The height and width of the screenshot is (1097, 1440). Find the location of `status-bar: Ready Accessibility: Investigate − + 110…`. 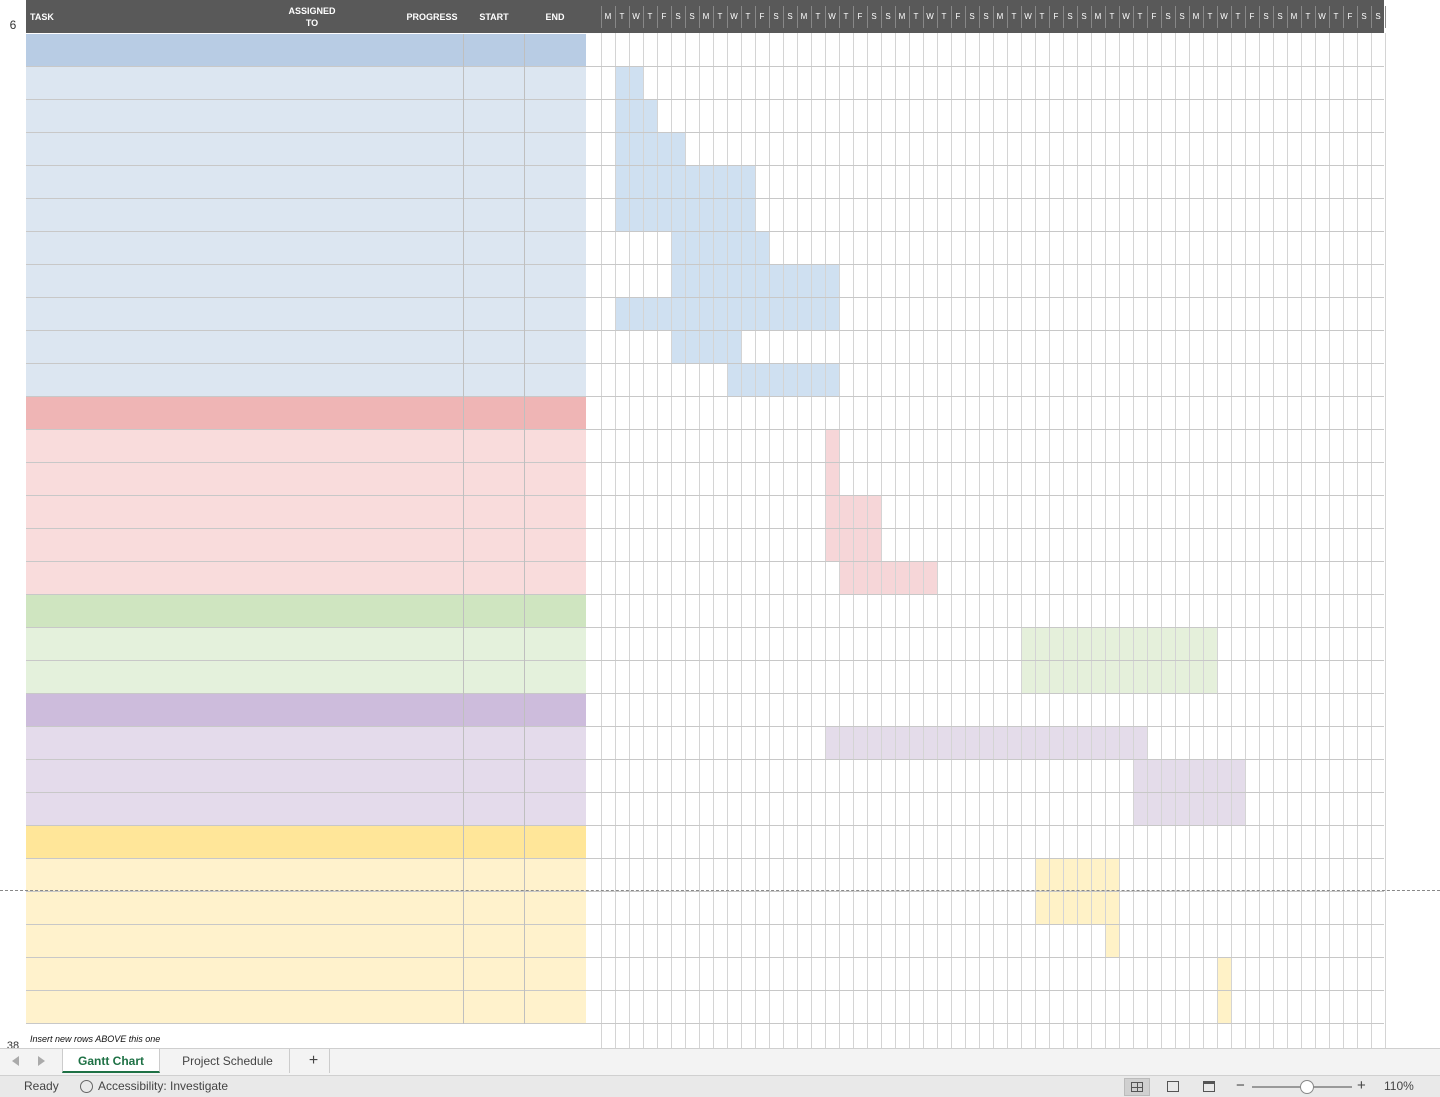

status-bar: Ready Accessibility: Investigate − + 110… is located at coordinates (720, 1086).